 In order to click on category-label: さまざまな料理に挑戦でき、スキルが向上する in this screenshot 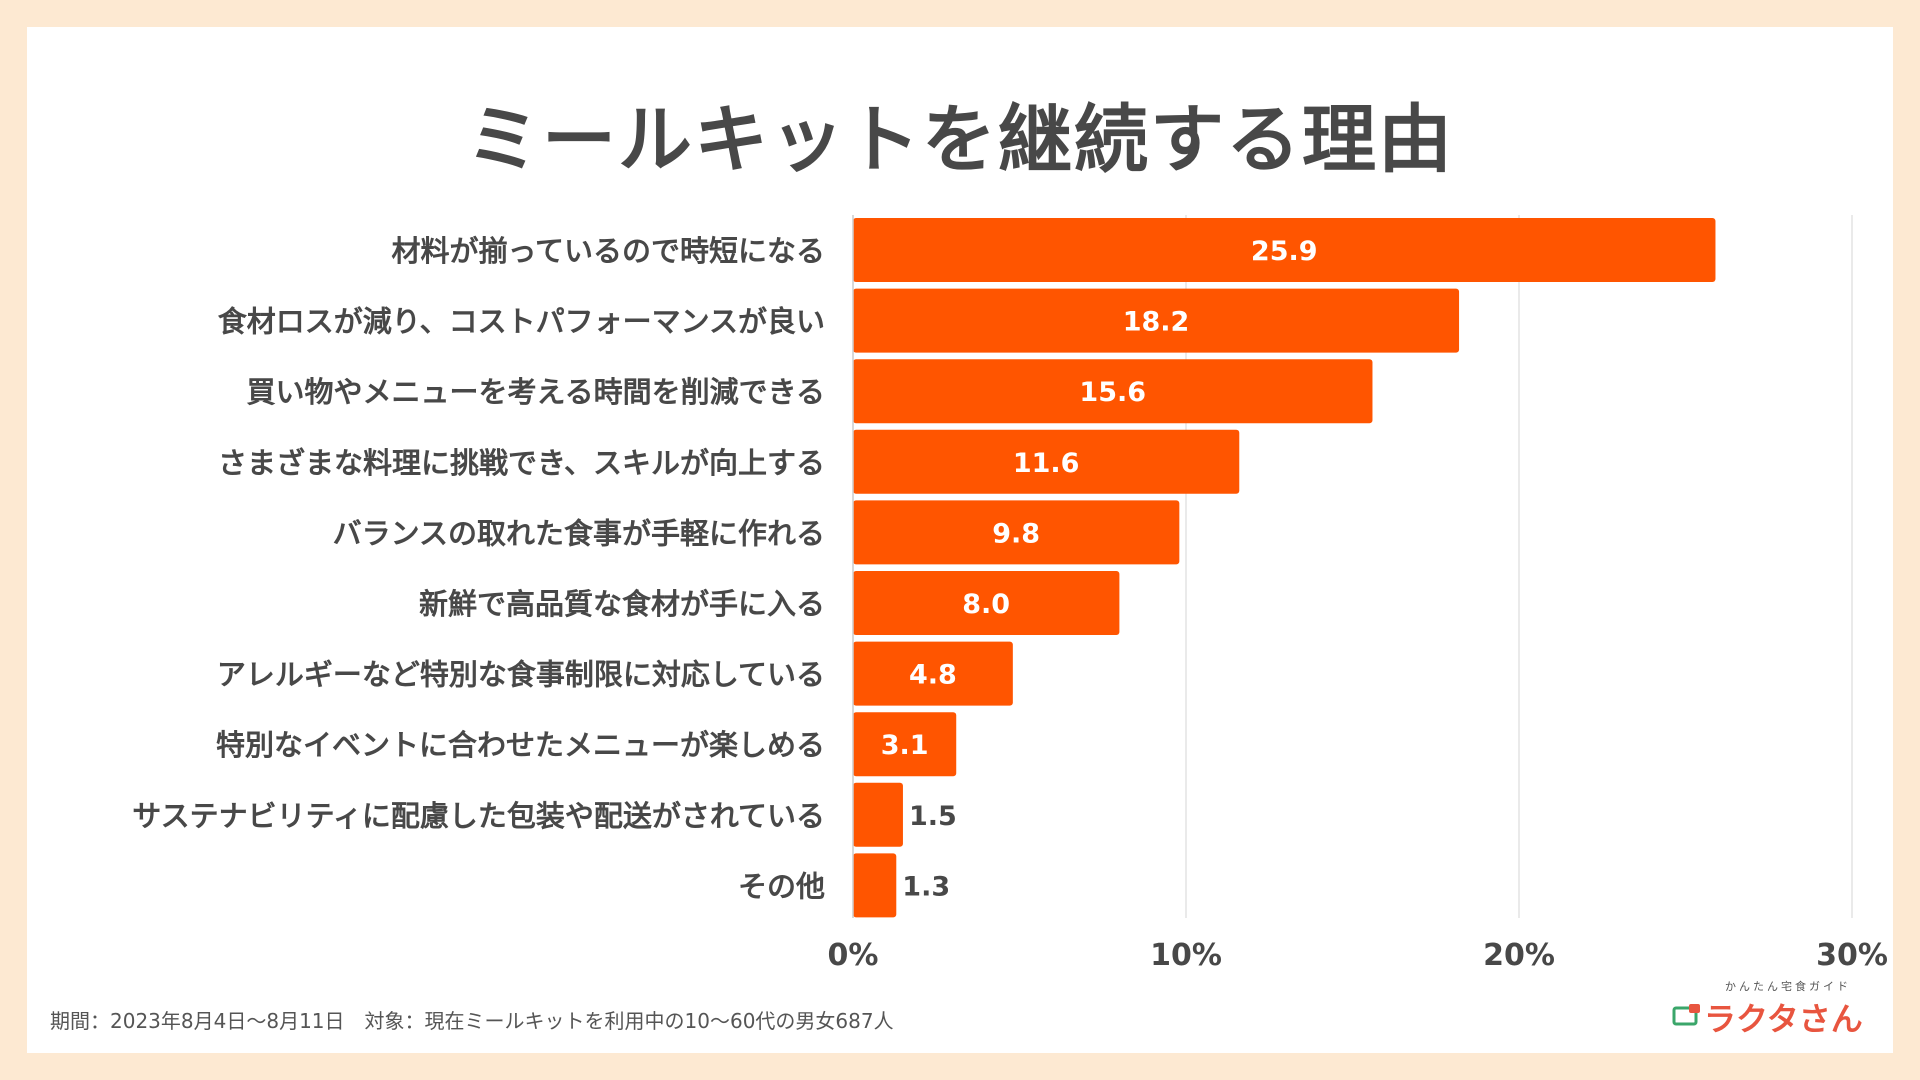, I will do `click(521, 463)`.